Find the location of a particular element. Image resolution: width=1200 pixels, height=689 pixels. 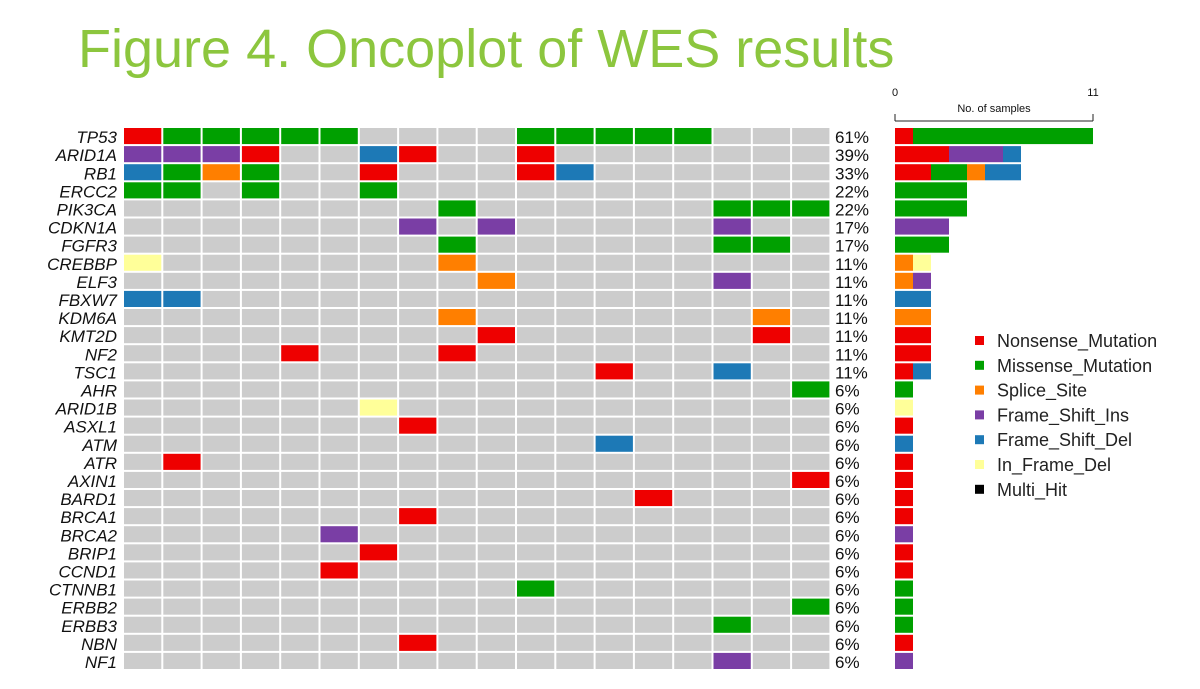

percent-label: 11% is located at coordinates (851, 354).